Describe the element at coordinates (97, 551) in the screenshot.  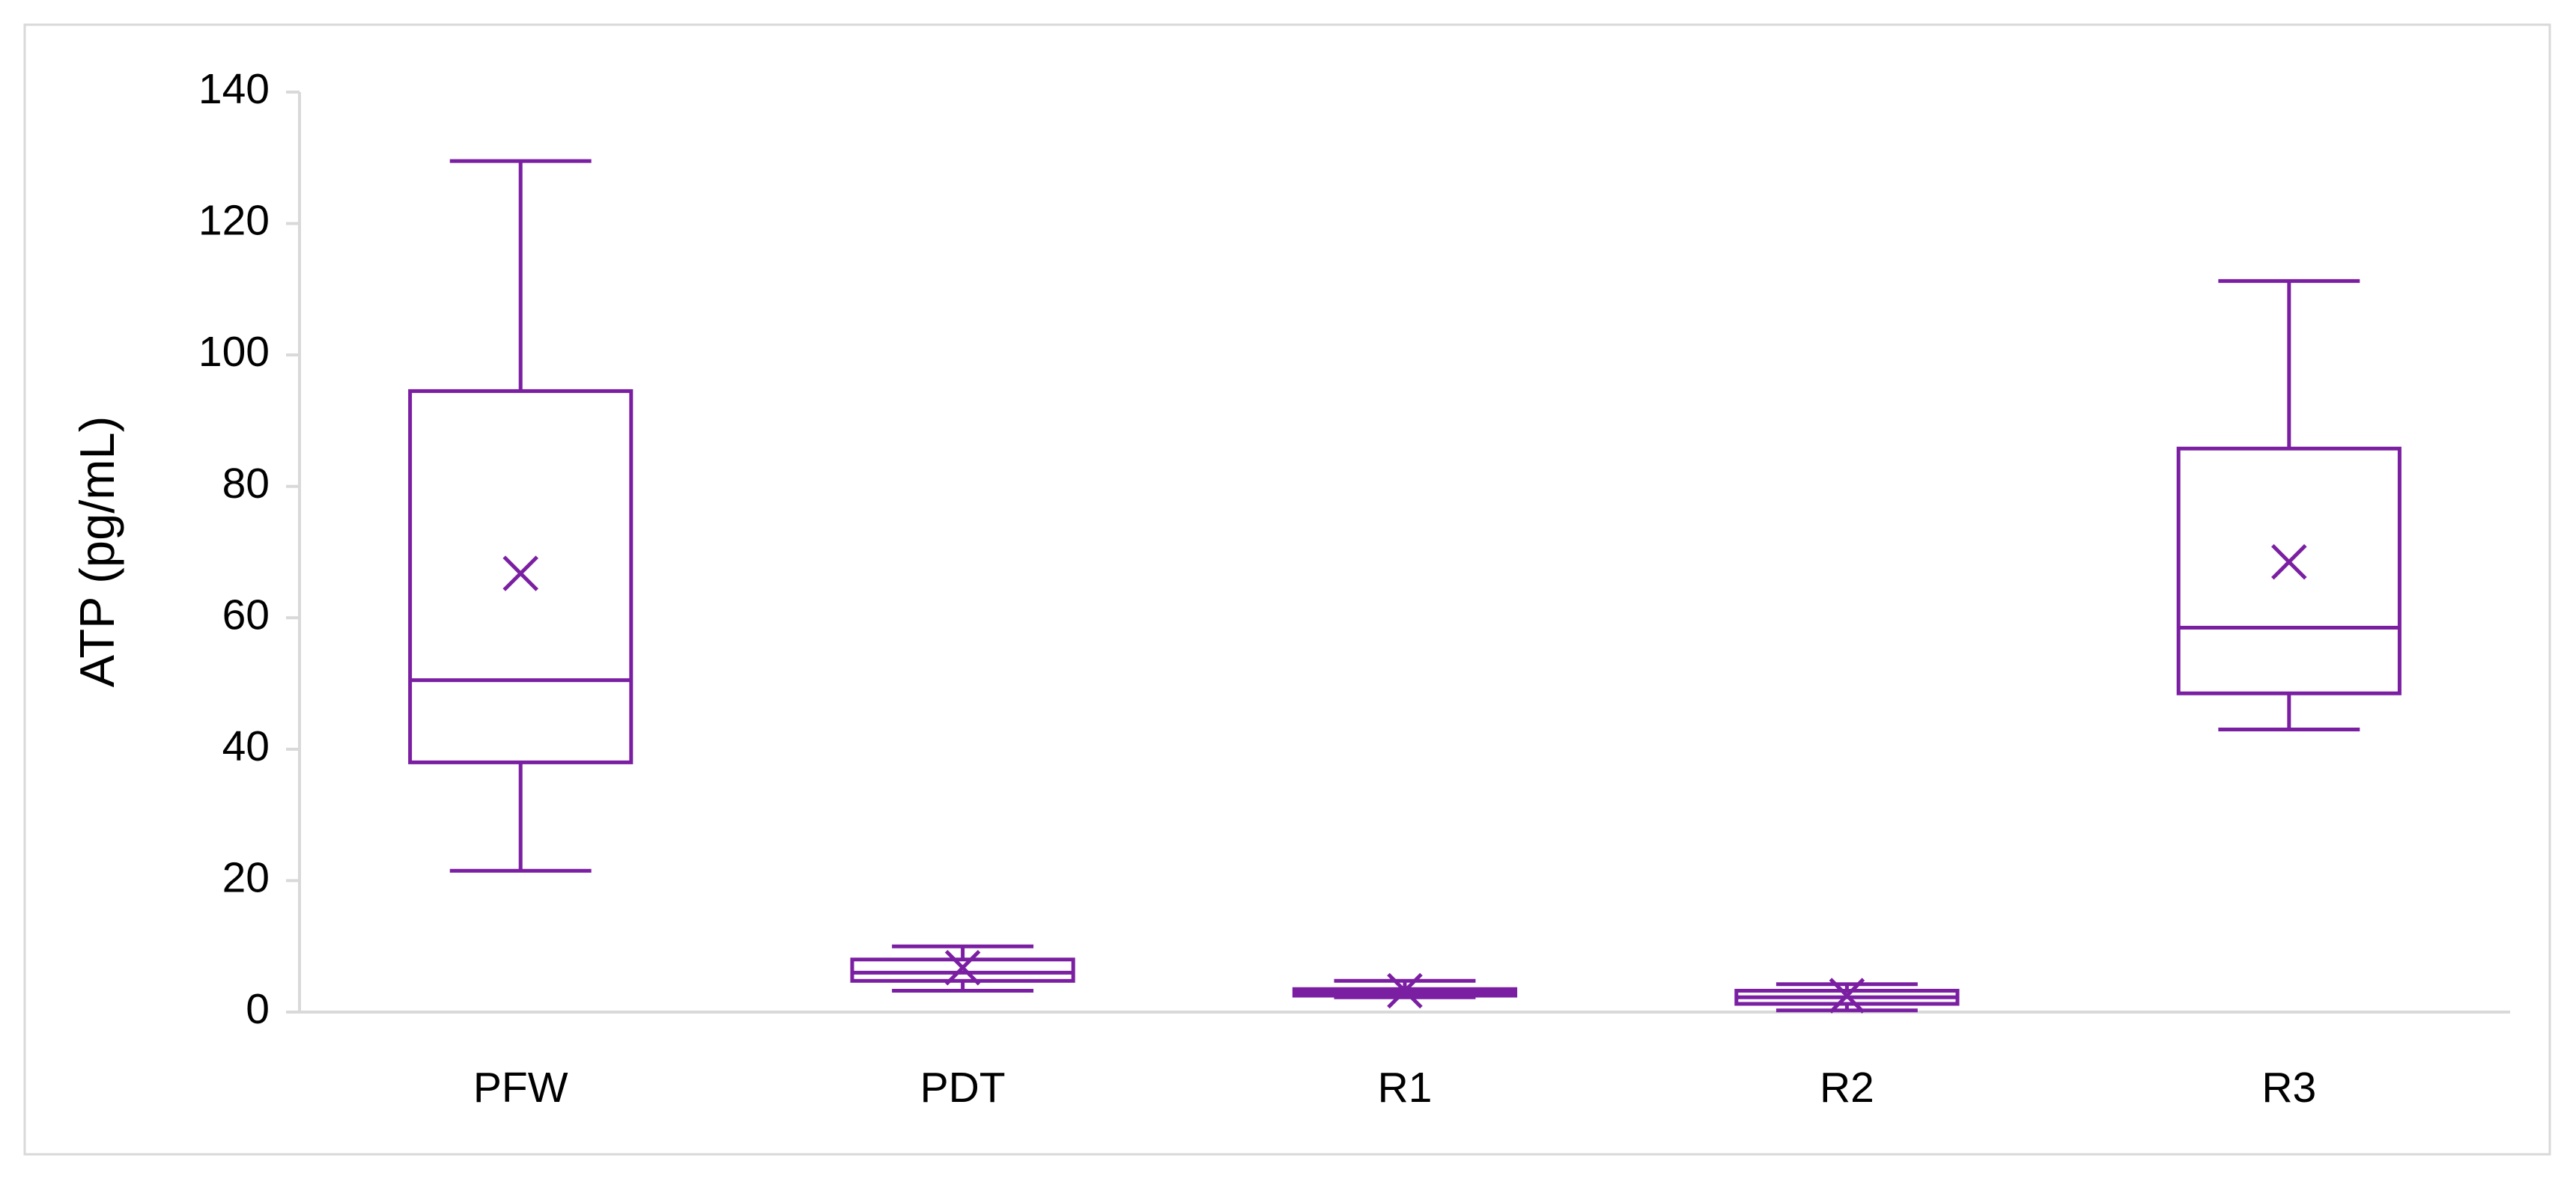
I see `y-axis-label: ATP (pg/mL)` at that location.